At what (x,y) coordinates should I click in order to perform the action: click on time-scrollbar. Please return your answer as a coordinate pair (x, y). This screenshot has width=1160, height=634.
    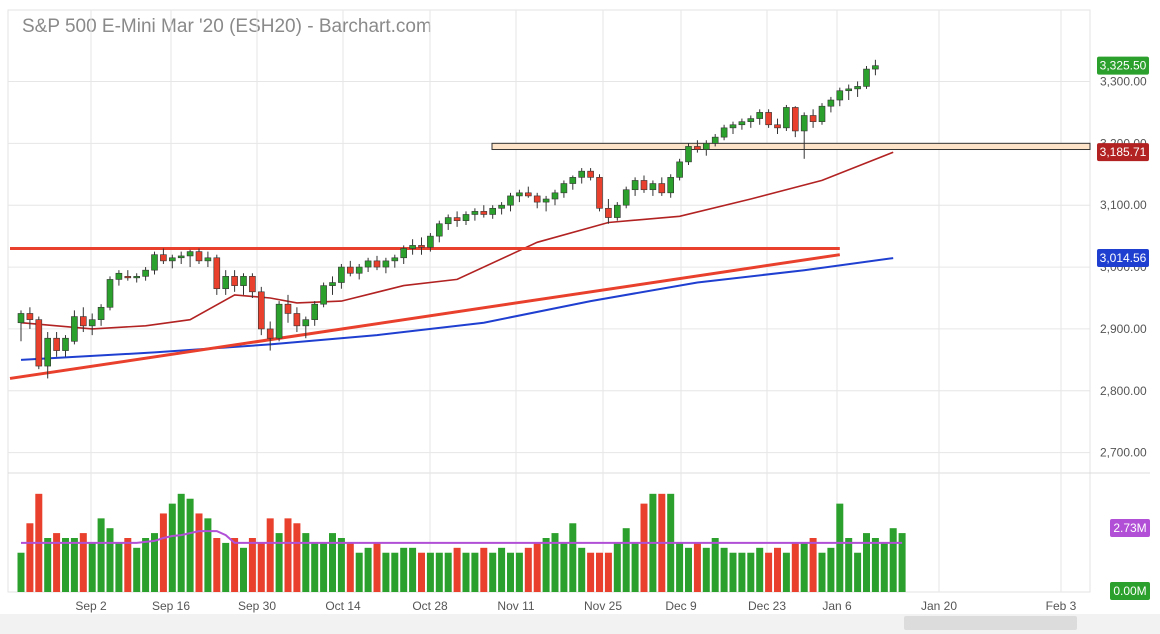
    Looking at the image, I should click on (580, 624).